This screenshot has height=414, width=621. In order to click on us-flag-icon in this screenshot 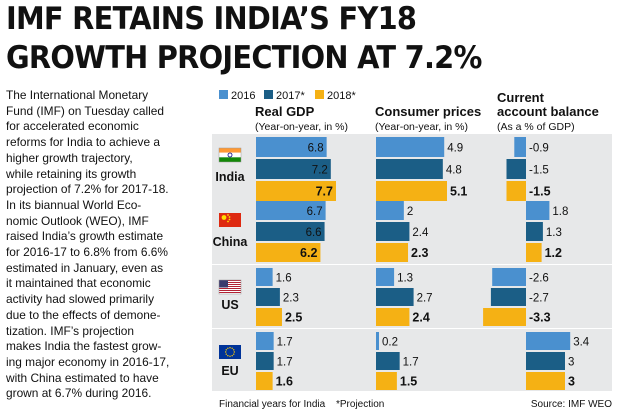, I will do `click(230, 287)`.